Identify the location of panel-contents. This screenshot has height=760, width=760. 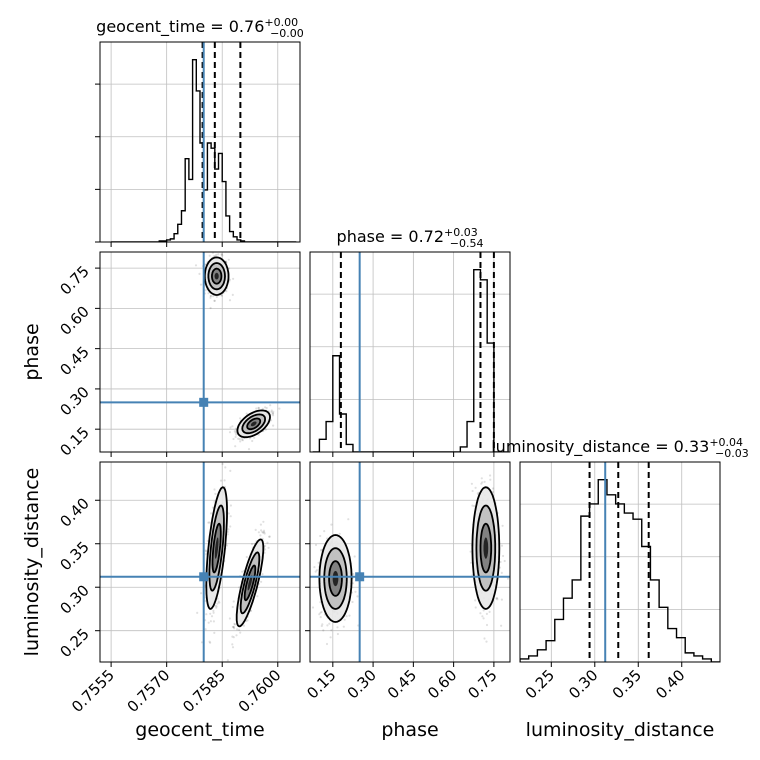
(200, 348).